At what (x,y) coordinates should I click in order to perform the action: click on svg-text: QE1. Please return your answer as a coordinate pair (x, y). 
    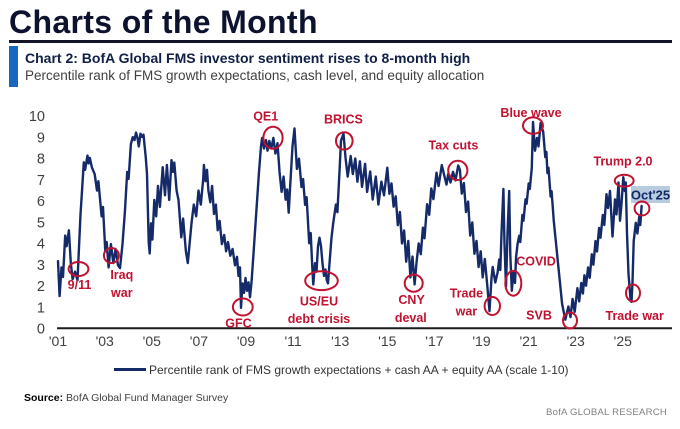
    Looking at the image, I should click on (265, 117).